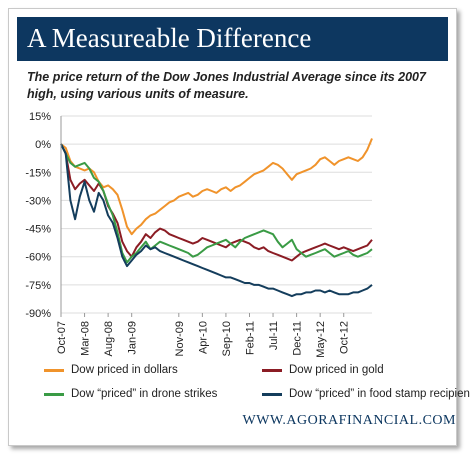 This screenshot has width=470, height=457. I want to click on chart-title: A Measureable Difference, so click(169, 38).